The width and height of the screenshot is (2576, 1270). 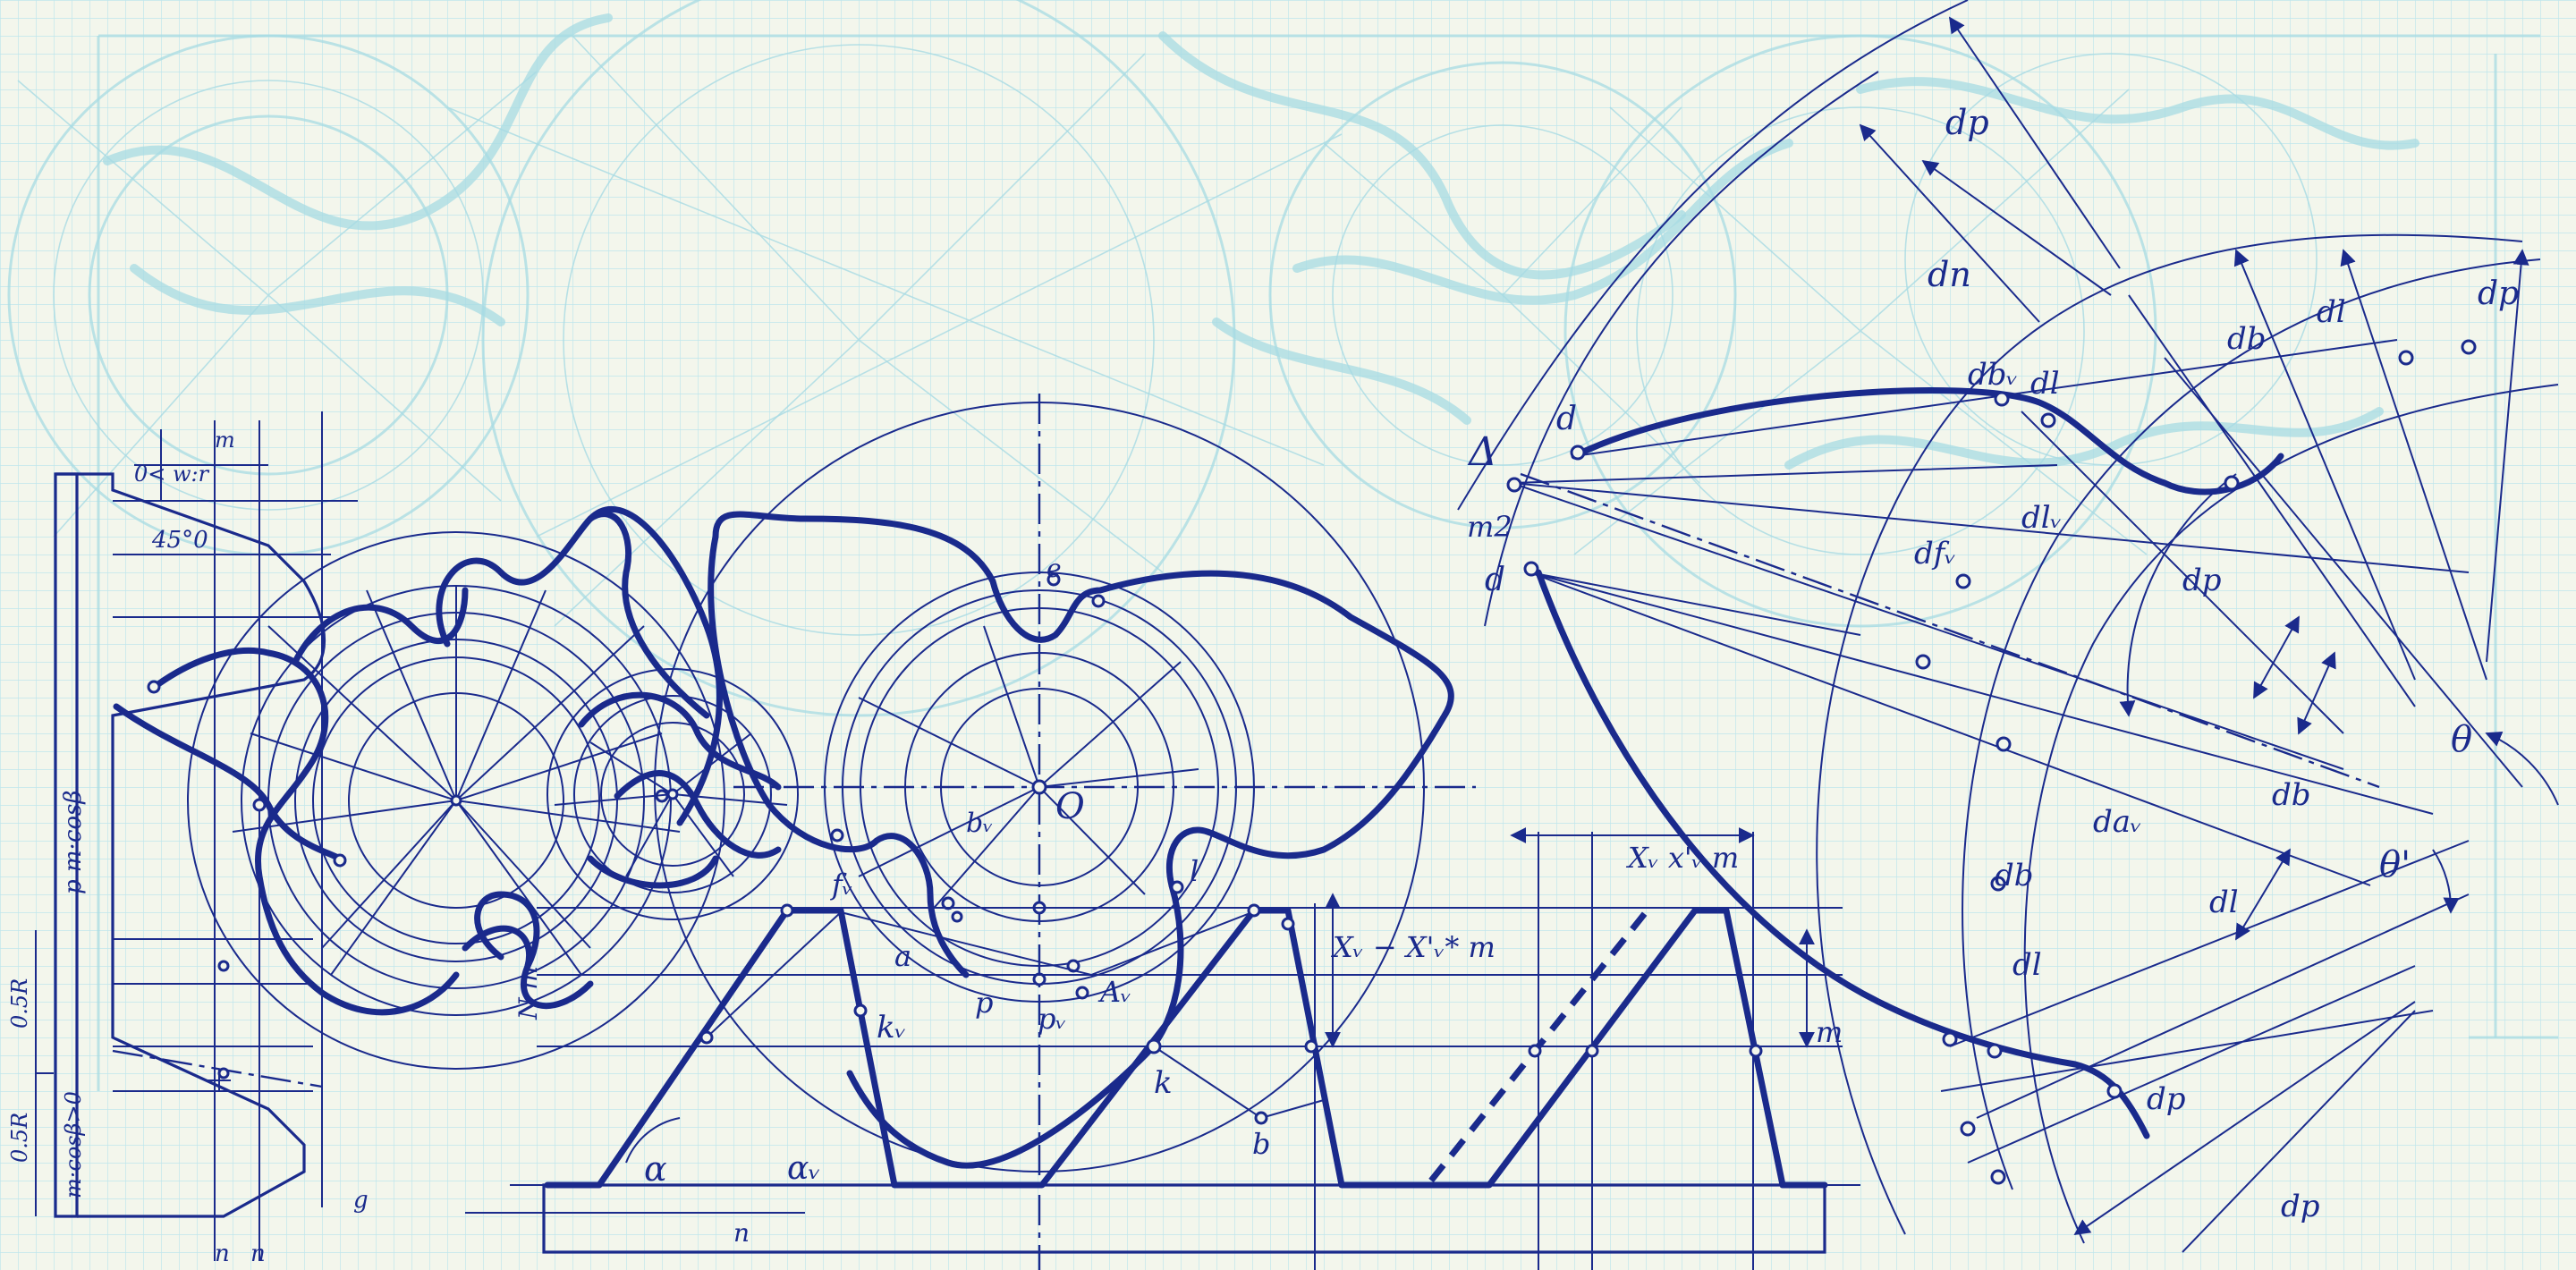 What do you see at coordinates (19, 1138) in the screenshot?
I see `label-half-r-2: 0.5R` at bounding box center [19, 1138].